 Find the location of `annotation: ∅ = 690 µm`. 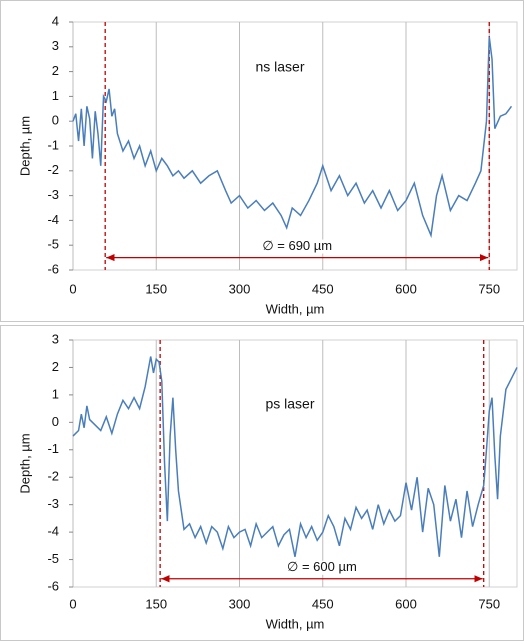

annotation: ∅ = 690 µm is located at coordinates (297, 245).